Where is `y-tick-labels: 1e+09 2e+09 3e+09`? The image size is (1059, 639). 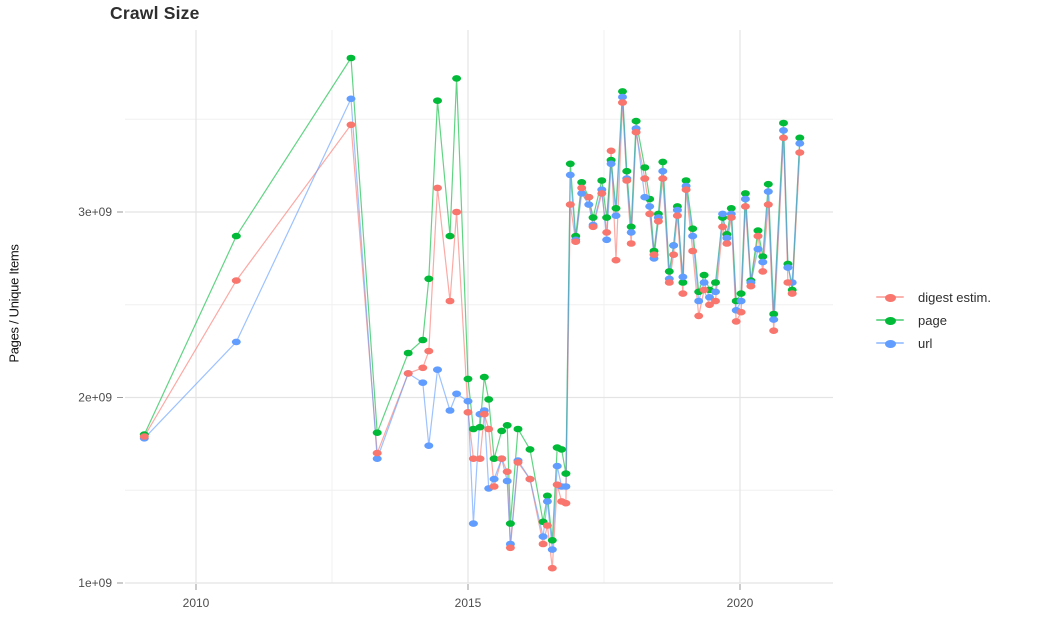
y-tick-labels: 1e+09 2e+09 3e+09 is located at coordinates (95, 397).